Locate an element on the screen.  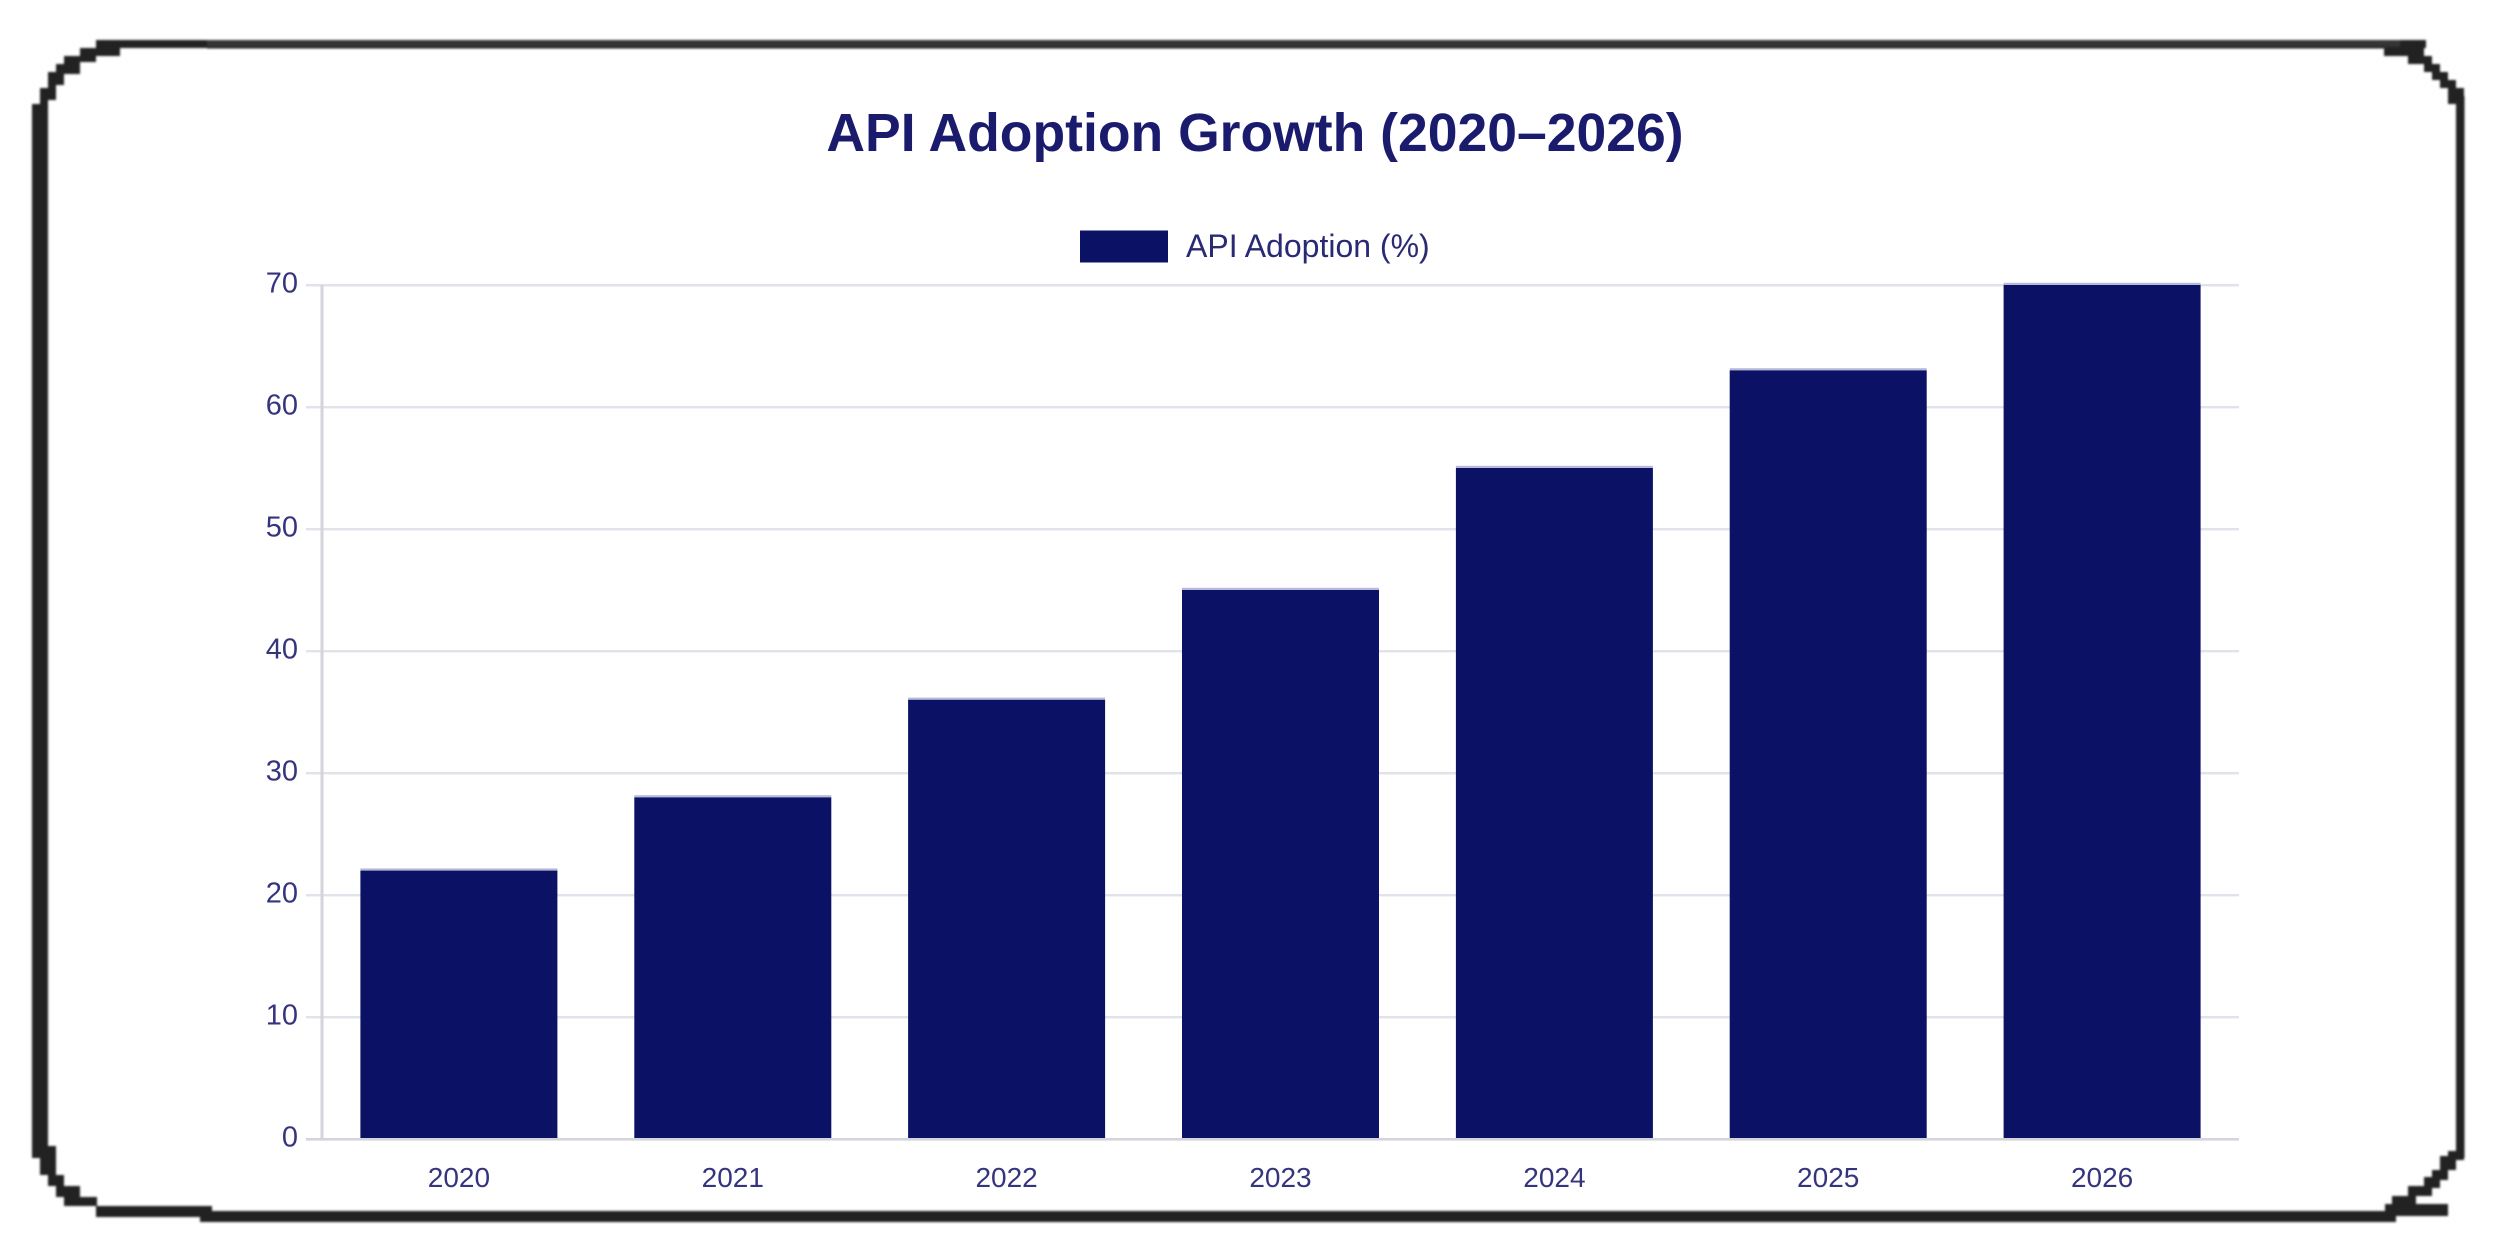
svg-text: API Adoption (%) is located at coordinates (1308, 246).